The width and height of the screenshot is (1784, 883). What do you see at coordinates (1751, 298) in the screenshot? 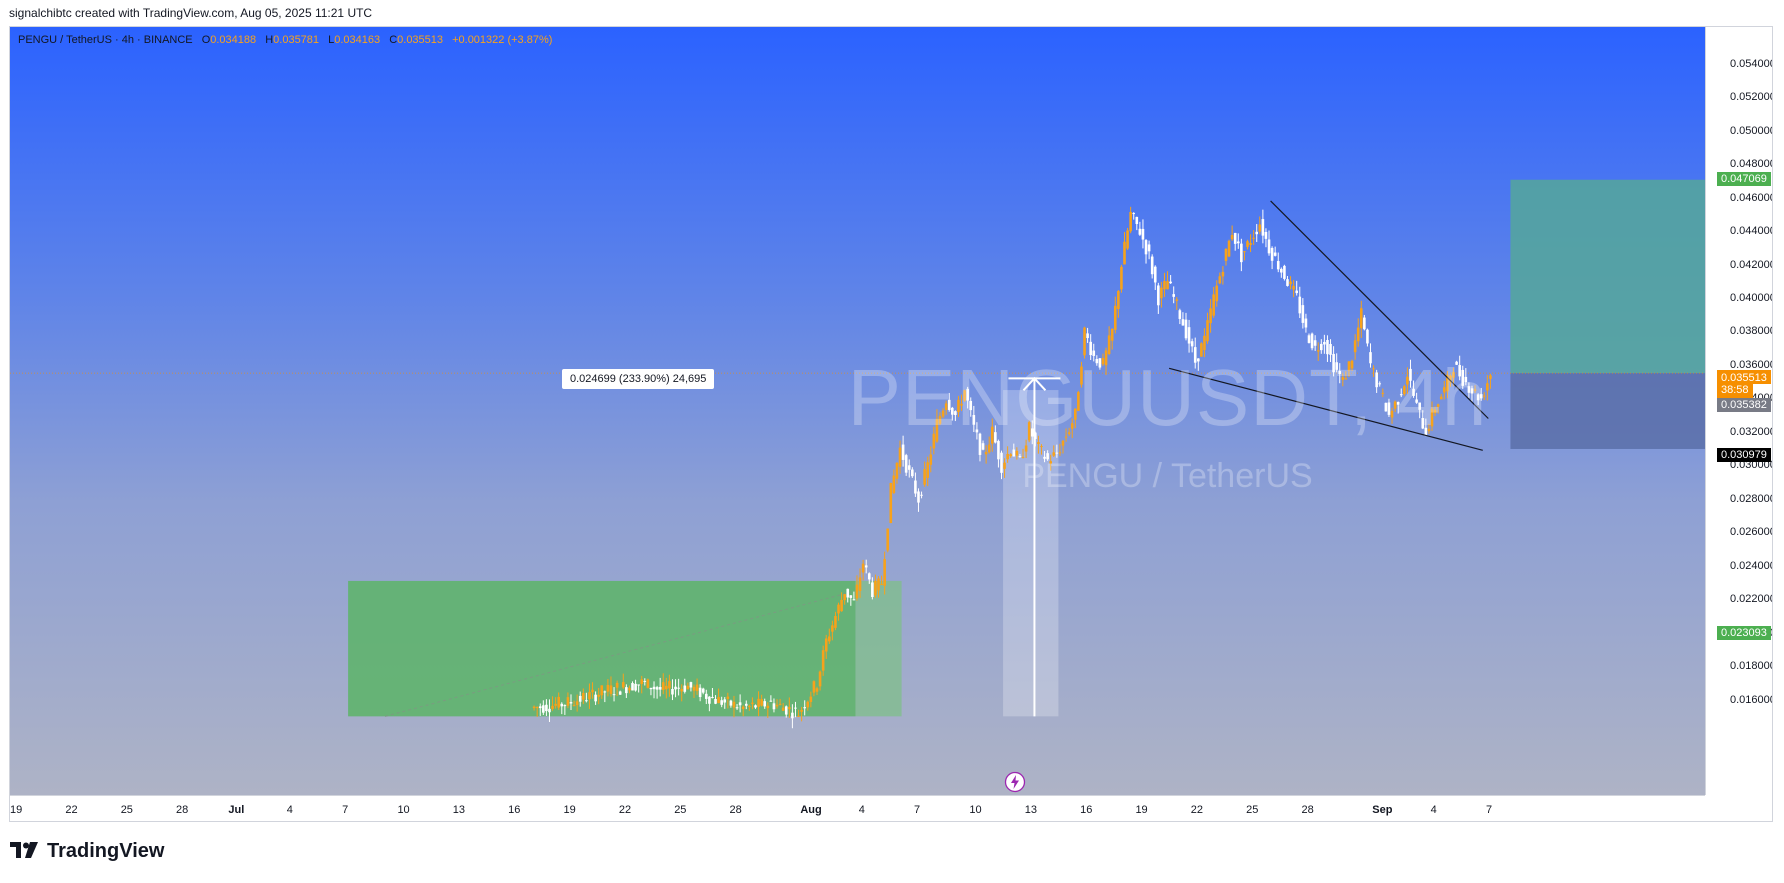
I see `price-tick-label: 0.040000` at bounding box center [1751, 298].